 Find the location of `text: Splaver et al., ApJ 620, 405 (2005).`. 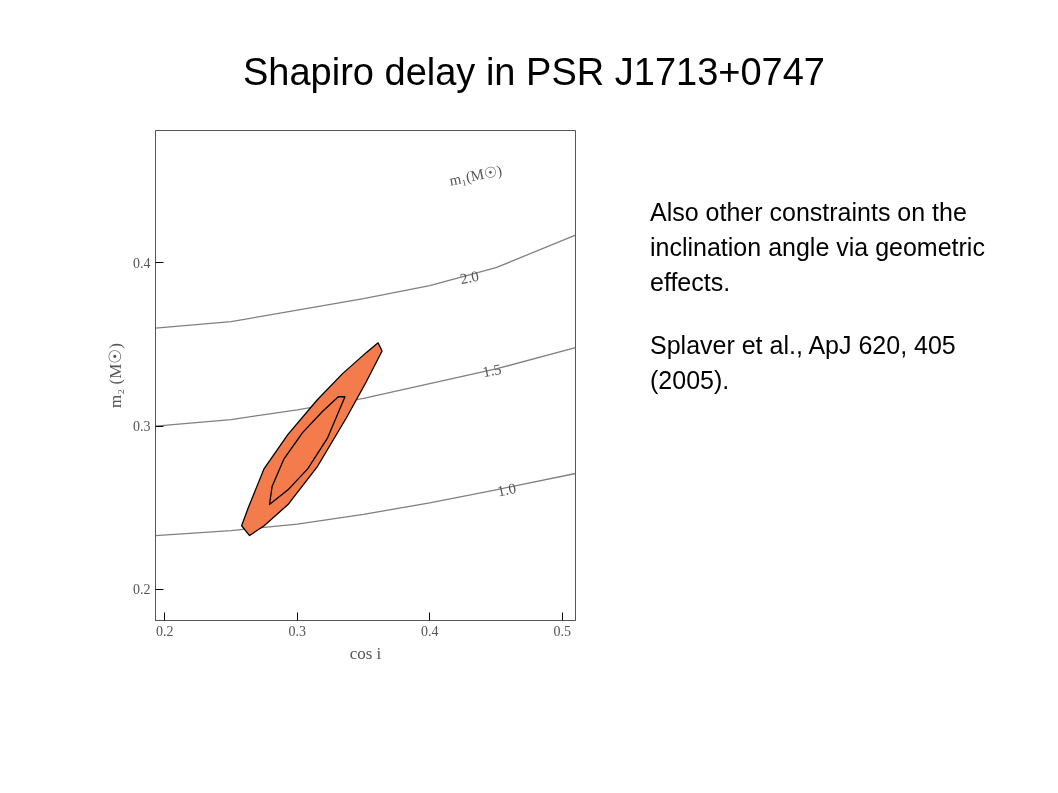

text: Splaver et al., ApJ 620, 405 (2005). is located at coordinates (803, 363).